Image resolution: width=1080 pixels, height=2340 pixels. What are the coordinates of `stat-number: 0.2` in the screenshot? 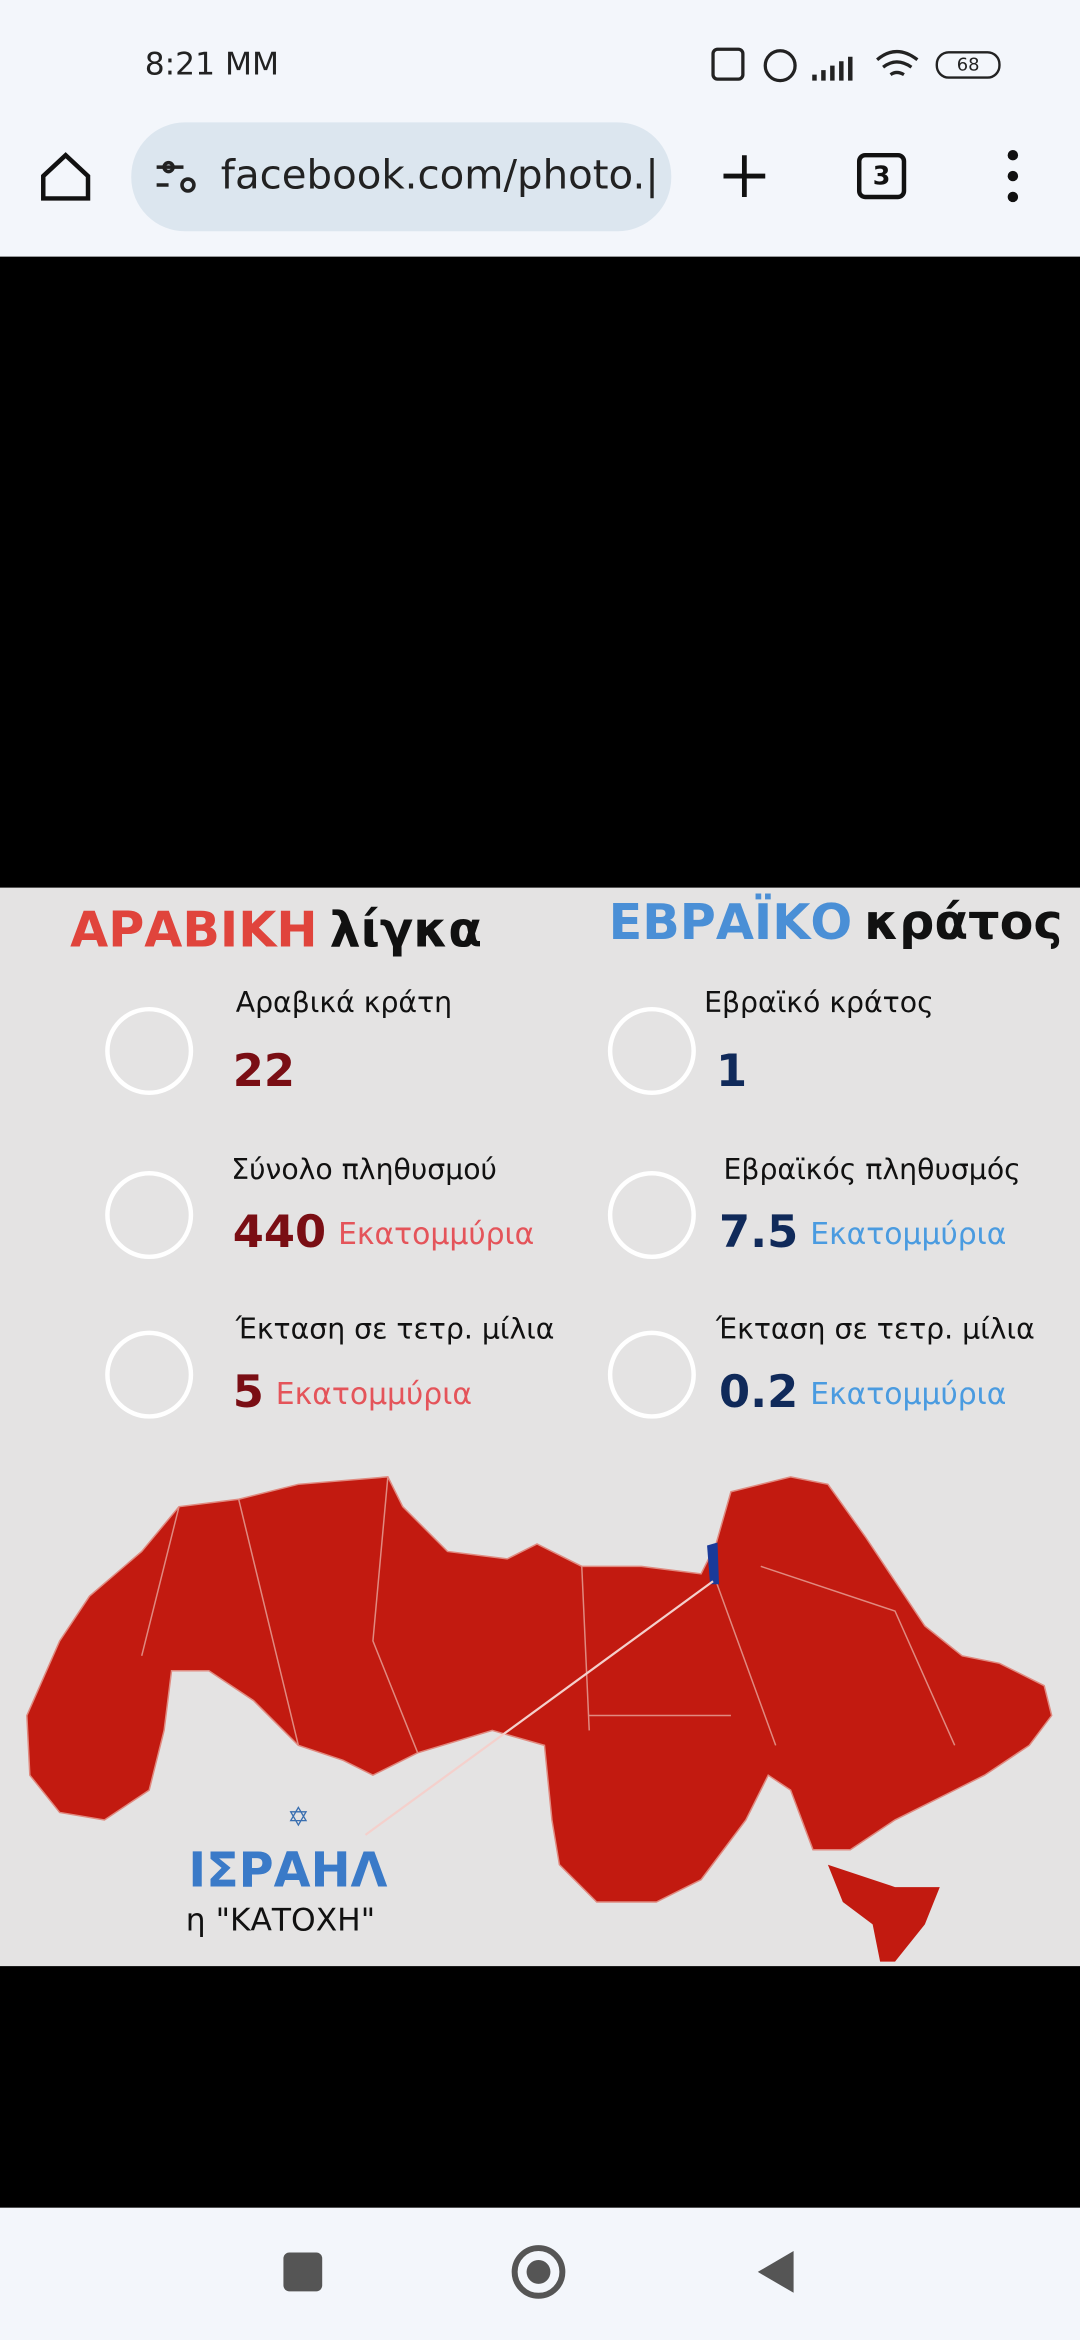 It's located at (758, 1391).